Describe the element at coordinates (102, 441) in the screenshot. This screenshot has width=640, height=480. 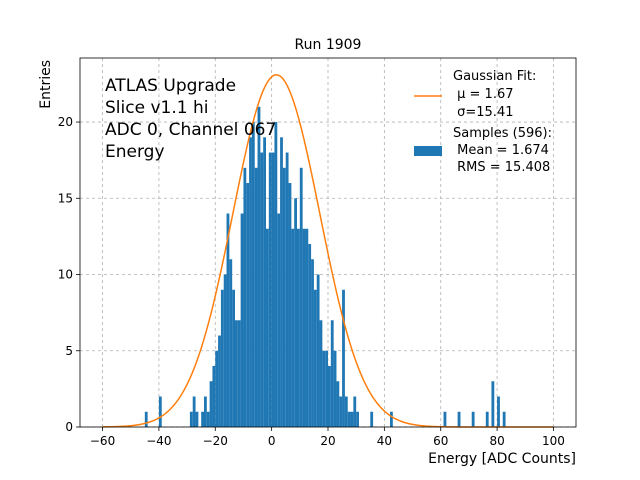
I see `x-tick-label: −60` at that location.